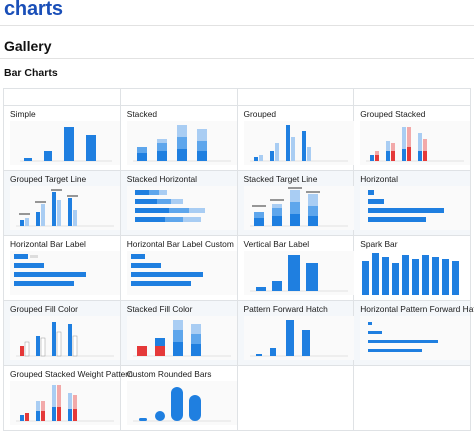 The width and height of the screenshot is (474, 435). Describe the element at coordinates (65, 273) in the screenshot. I see `thumb-horizontal-bar-label` at that location.